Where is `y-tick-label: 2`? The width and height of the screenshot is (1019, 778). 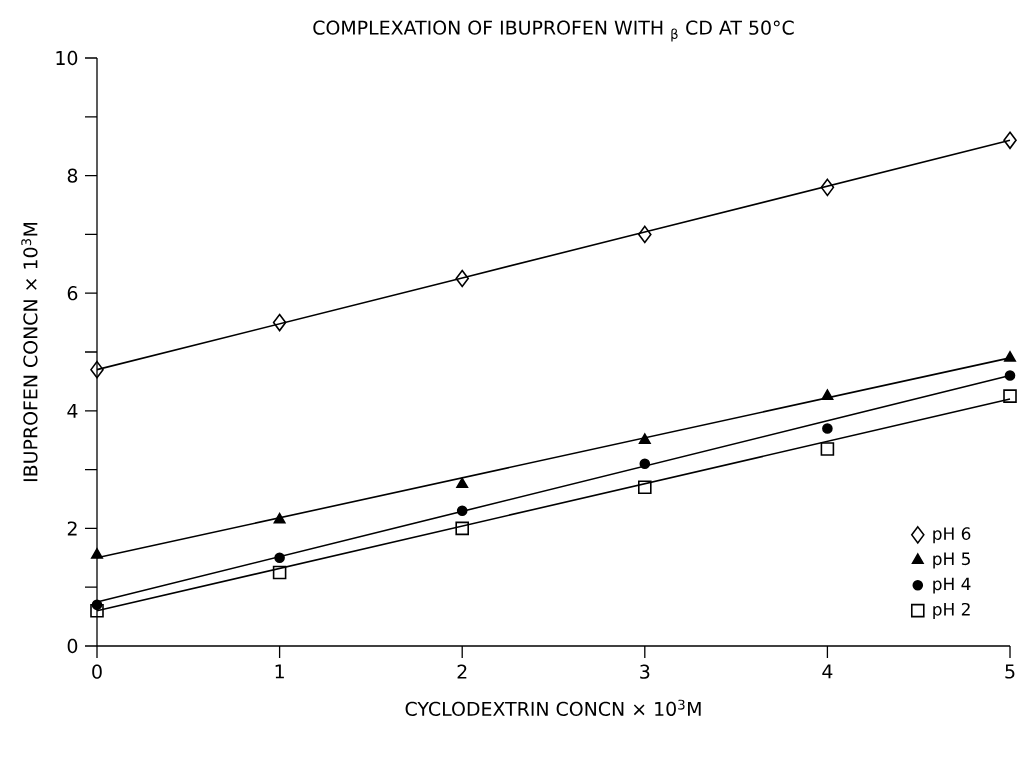
y-tick-label: 2 is located at coordinates (72, 528).